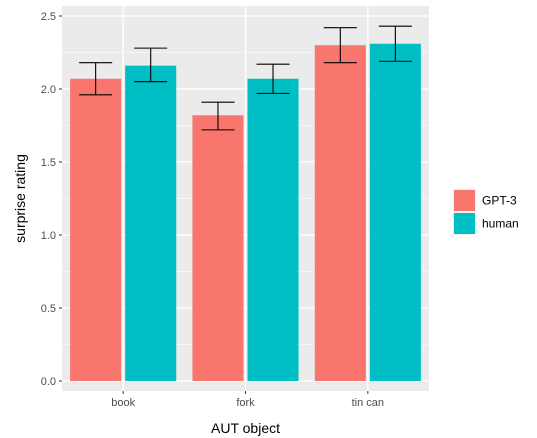  What do you see at coordinates (20, 198) in the screenshot?
I see `y-axis-title: surprise rating` at bounding box center [20, 198].